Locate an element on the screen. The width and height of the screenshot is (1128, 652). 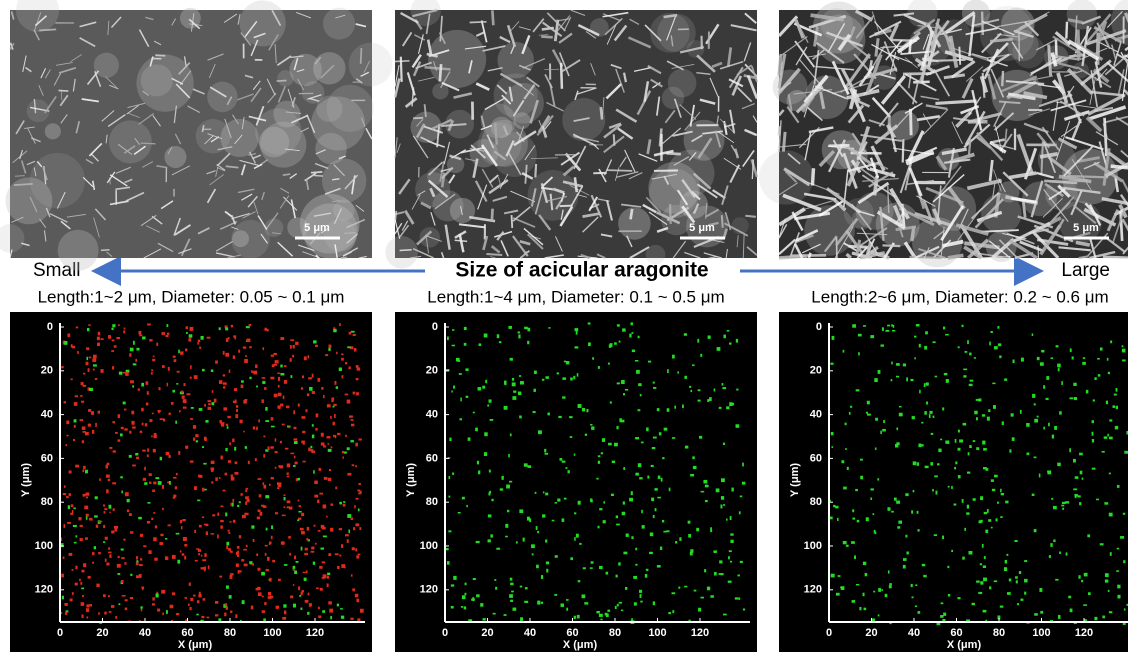
y-tick-label: 80 is located at coordinates (816, 502).